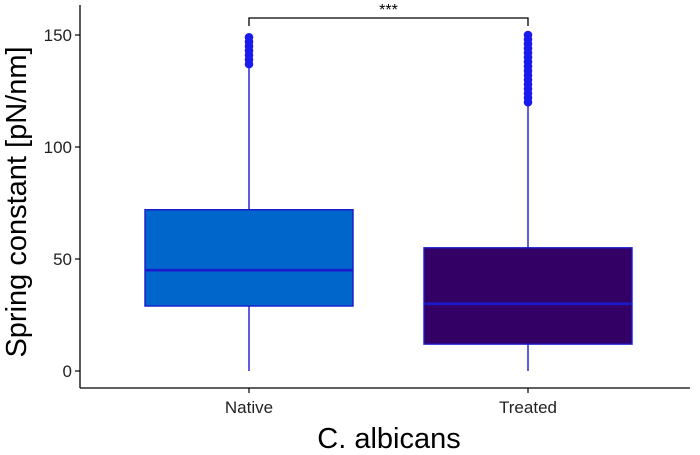  Describe the element at coordinates (58, 35) in the screenshot. I see `y-tick-label: 150` at that location.